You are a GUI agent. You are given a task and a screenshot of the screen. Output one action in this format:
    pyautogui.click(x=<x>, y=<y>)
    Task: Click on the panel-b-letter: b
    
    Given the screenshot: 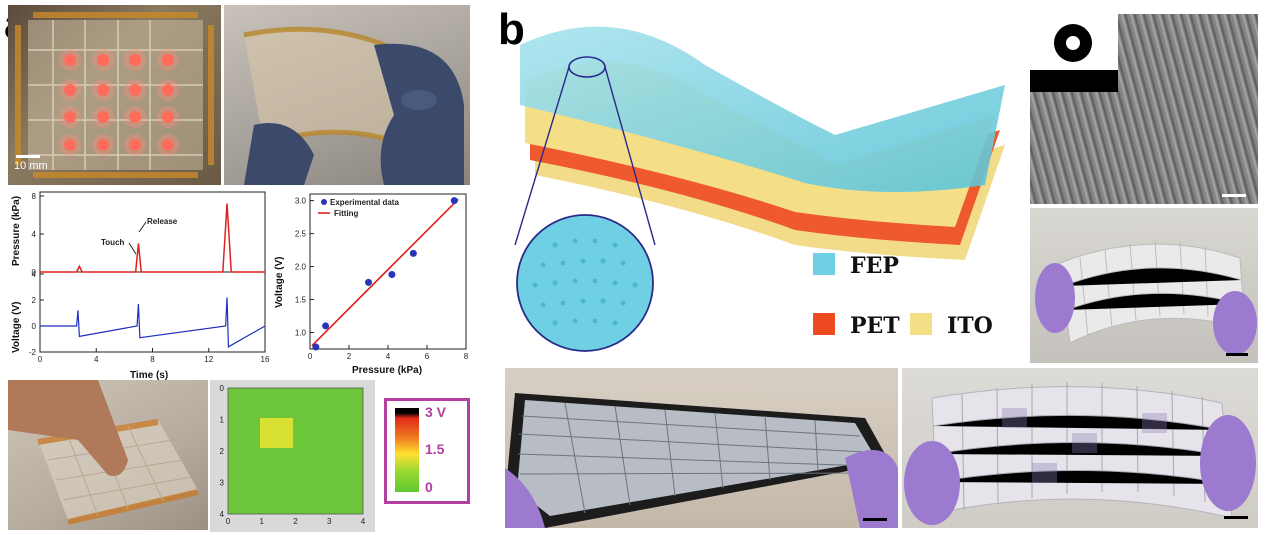 What is the action you would take?
    pyautogui.click(x=511, y=29)
    